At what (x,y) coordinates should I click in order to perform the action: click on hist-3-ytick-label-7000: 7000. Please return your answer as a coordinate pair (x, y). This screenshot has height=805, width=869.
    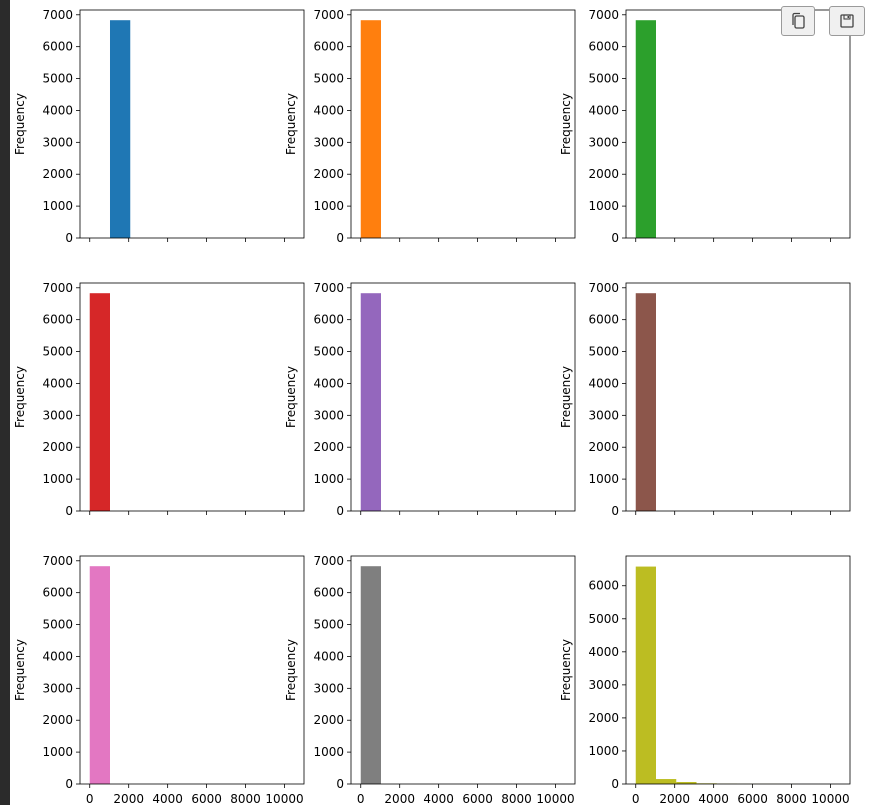
    Looking at the image, I should click on (603, 15).